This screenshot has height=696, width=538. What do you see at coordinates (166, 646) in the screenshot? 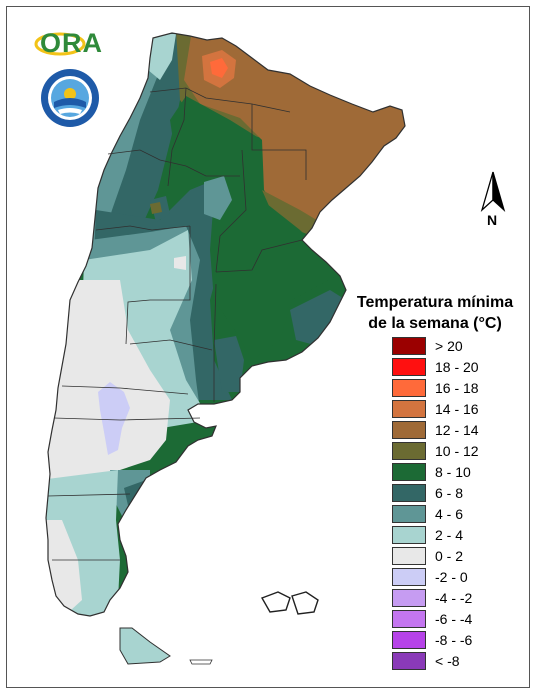
I see `region-tierra-del-fuego` at bounding box center [166, 646].